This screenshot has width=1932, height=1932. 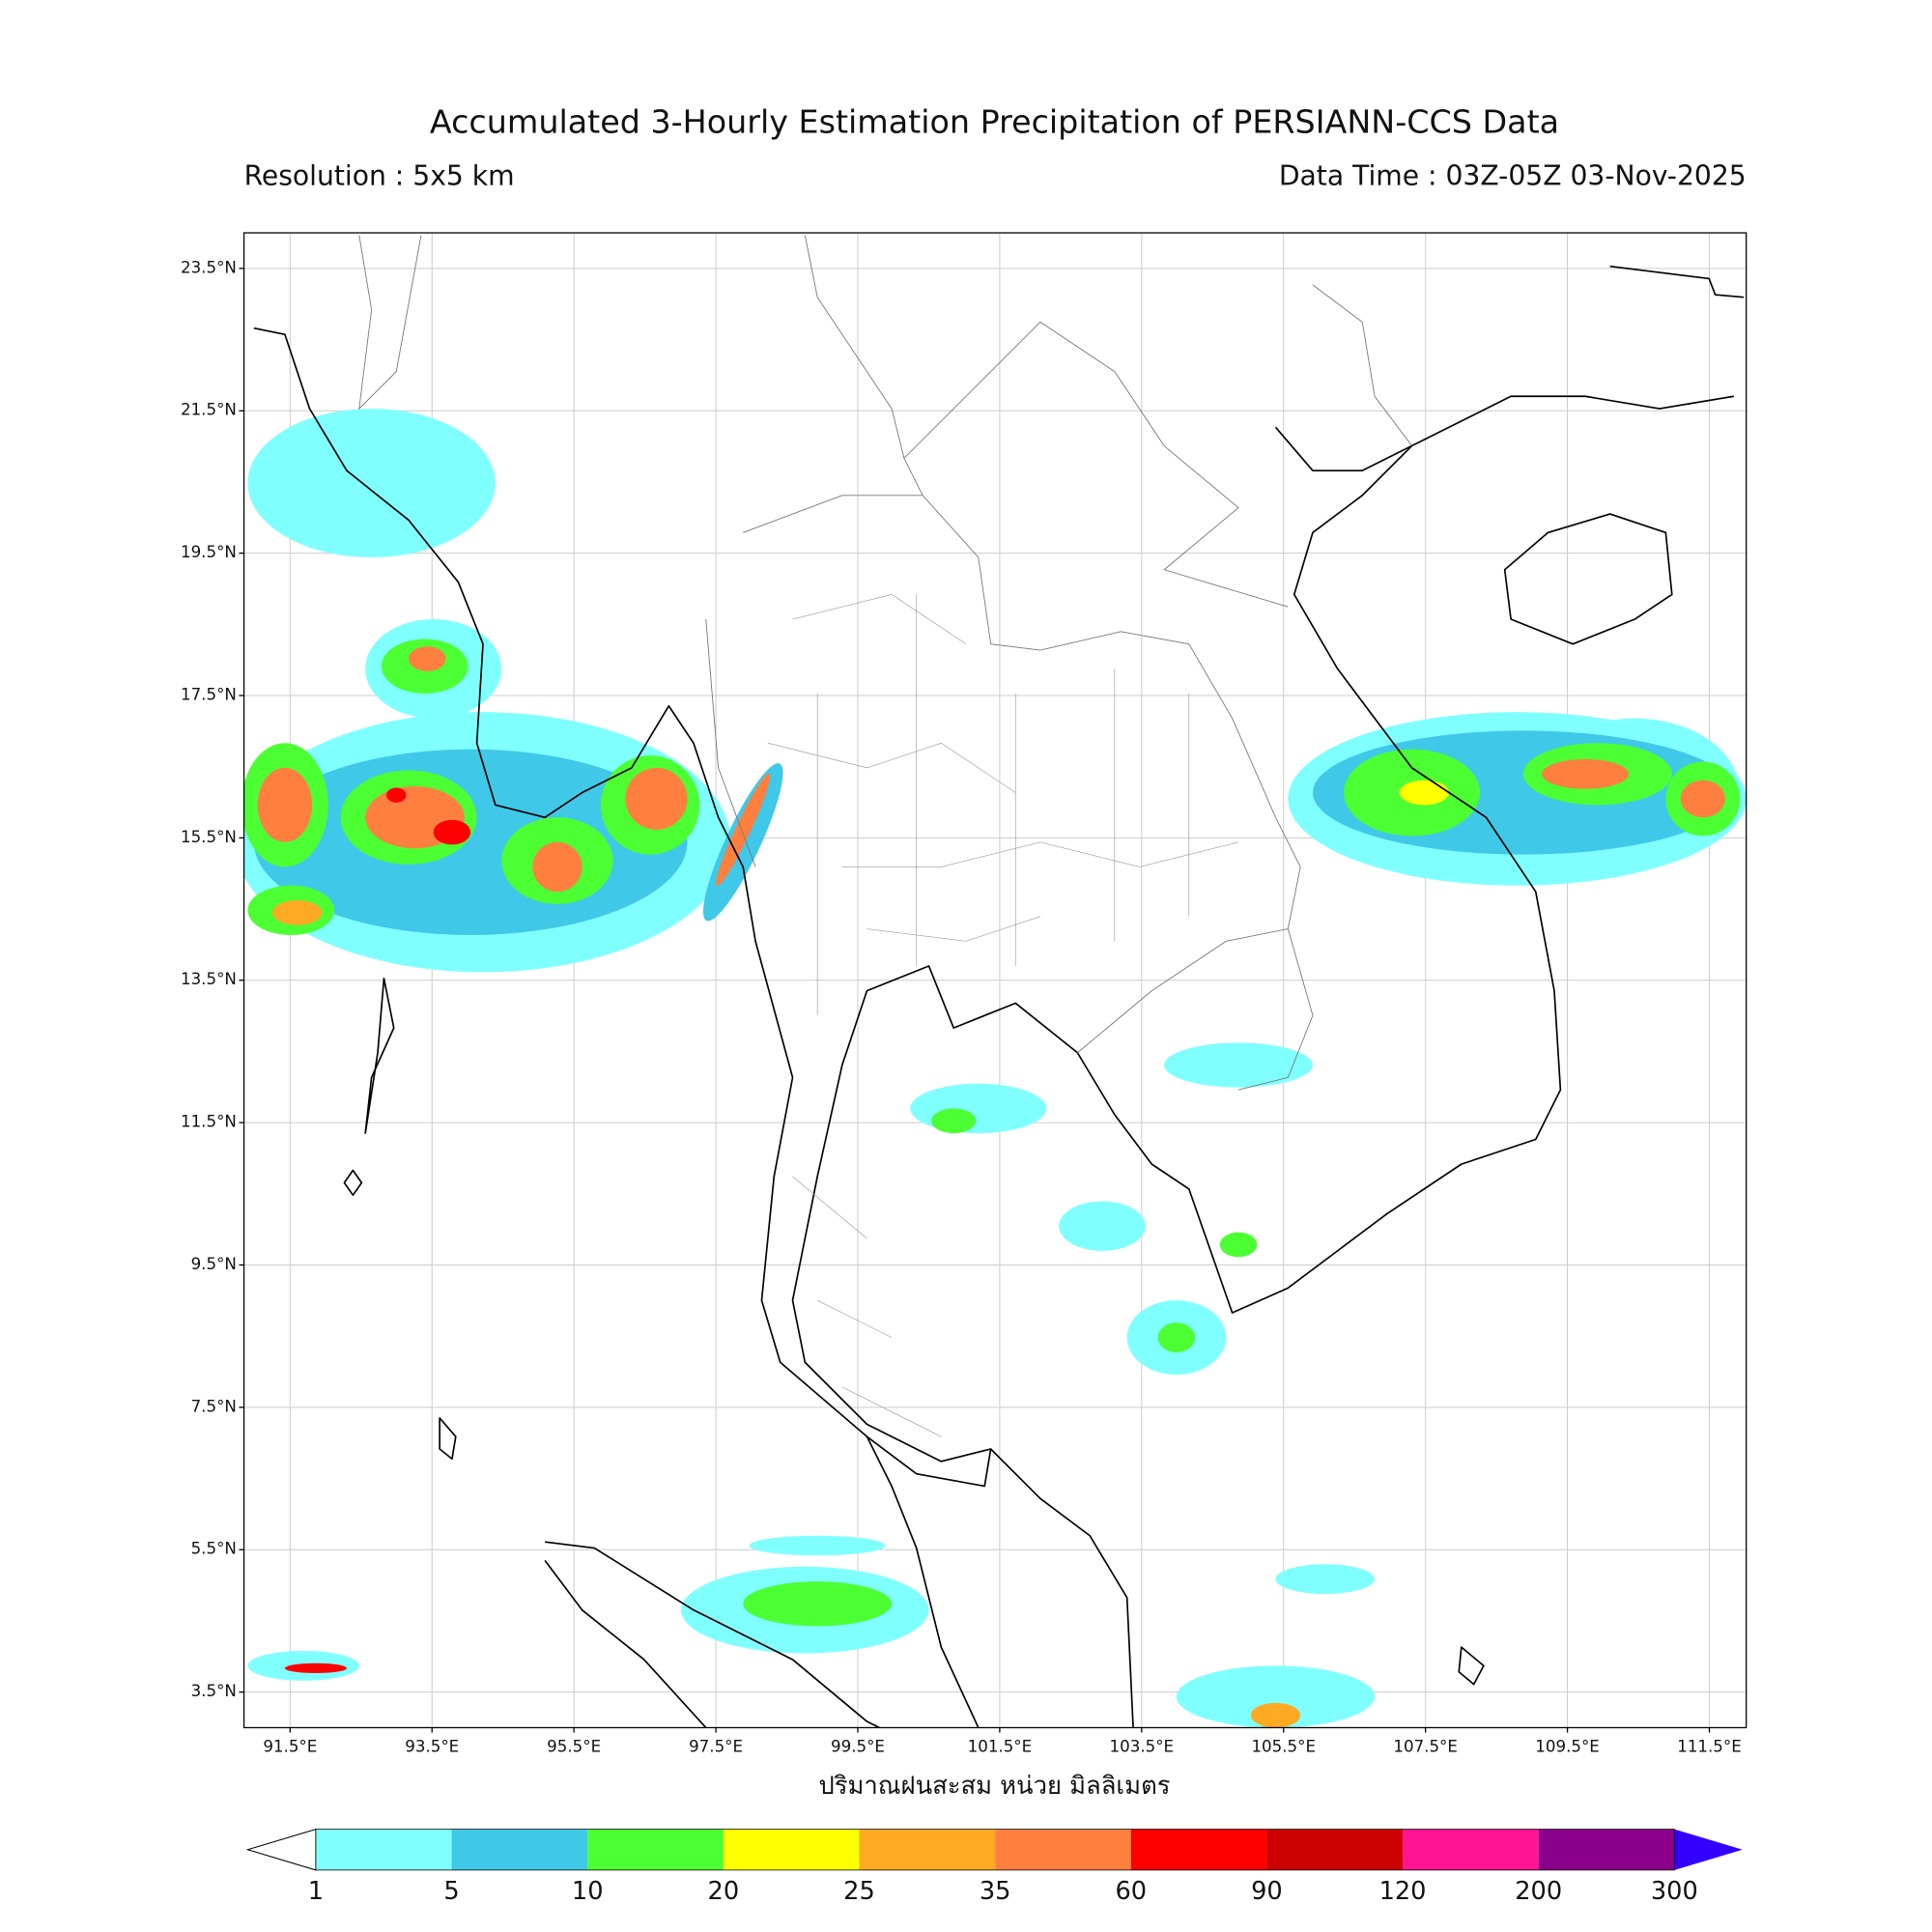 What do you see at coordinates (209, 1122) in the screenshot?
I see `lat-tick-label: 11.5°N` at bounding box center [209, 1122].